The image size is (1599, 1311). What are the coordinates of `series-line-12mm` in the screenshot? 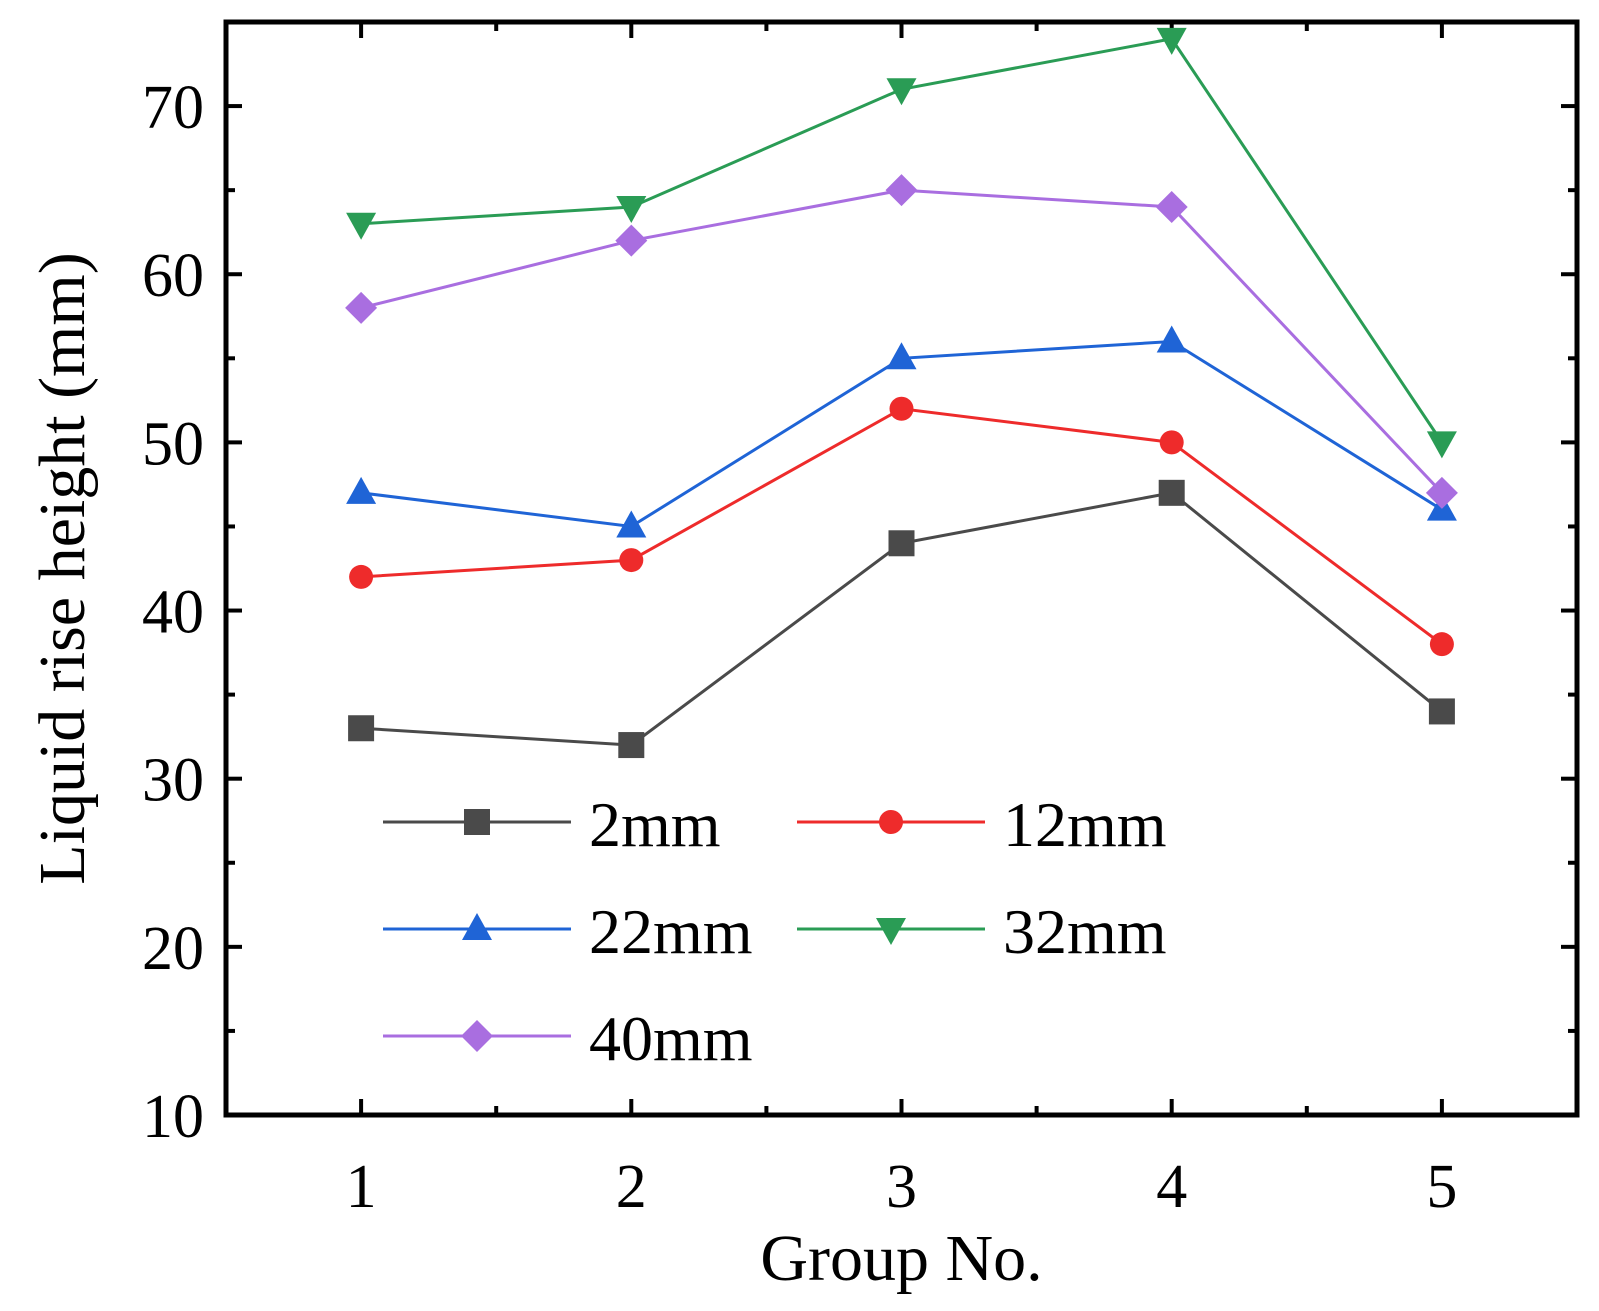 It's located at (902, 526).